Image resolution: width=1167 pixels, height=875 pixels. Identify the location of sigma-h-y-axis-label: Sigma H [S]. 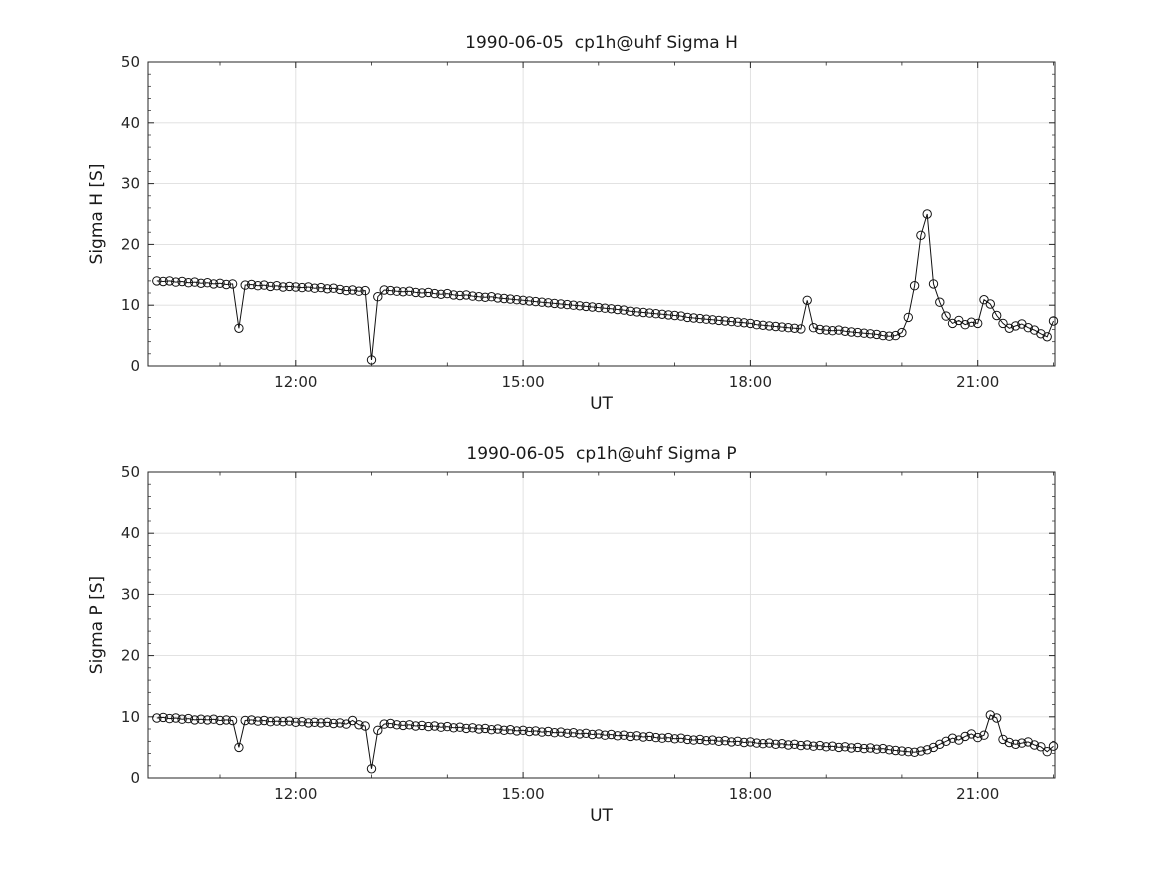
(97, 214).